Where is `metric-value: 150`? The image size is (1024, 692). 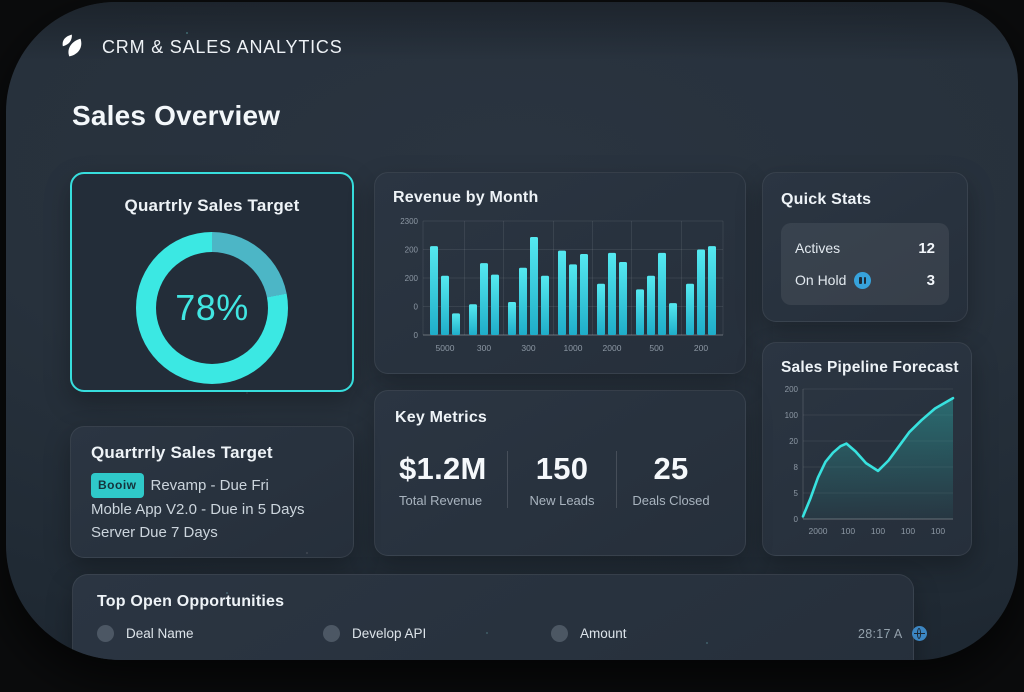
metric-value: 150 is located at coordinates (562, 468).